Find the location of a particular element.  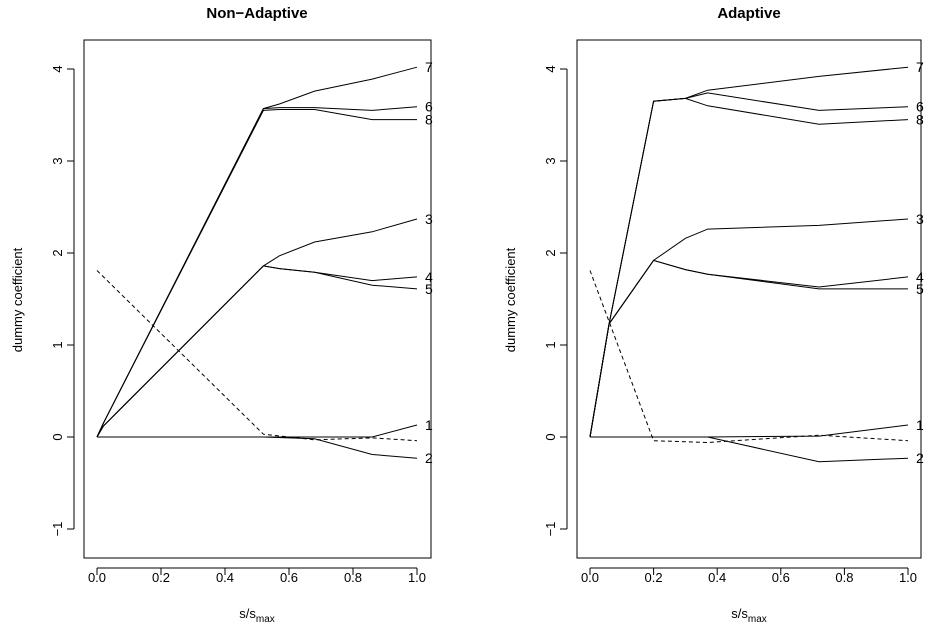

chart-title: Non−Adaptive is located at coordinates (256, 13).